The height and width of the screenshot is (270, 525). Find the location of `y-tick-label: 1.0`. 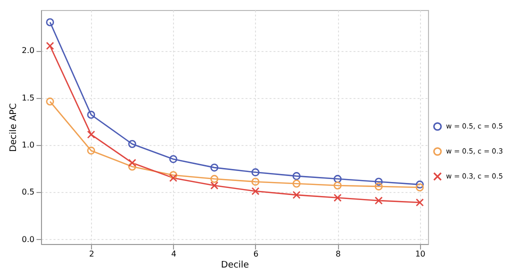

y-tick-label: 1.0 is located at coordinates (28, 145).